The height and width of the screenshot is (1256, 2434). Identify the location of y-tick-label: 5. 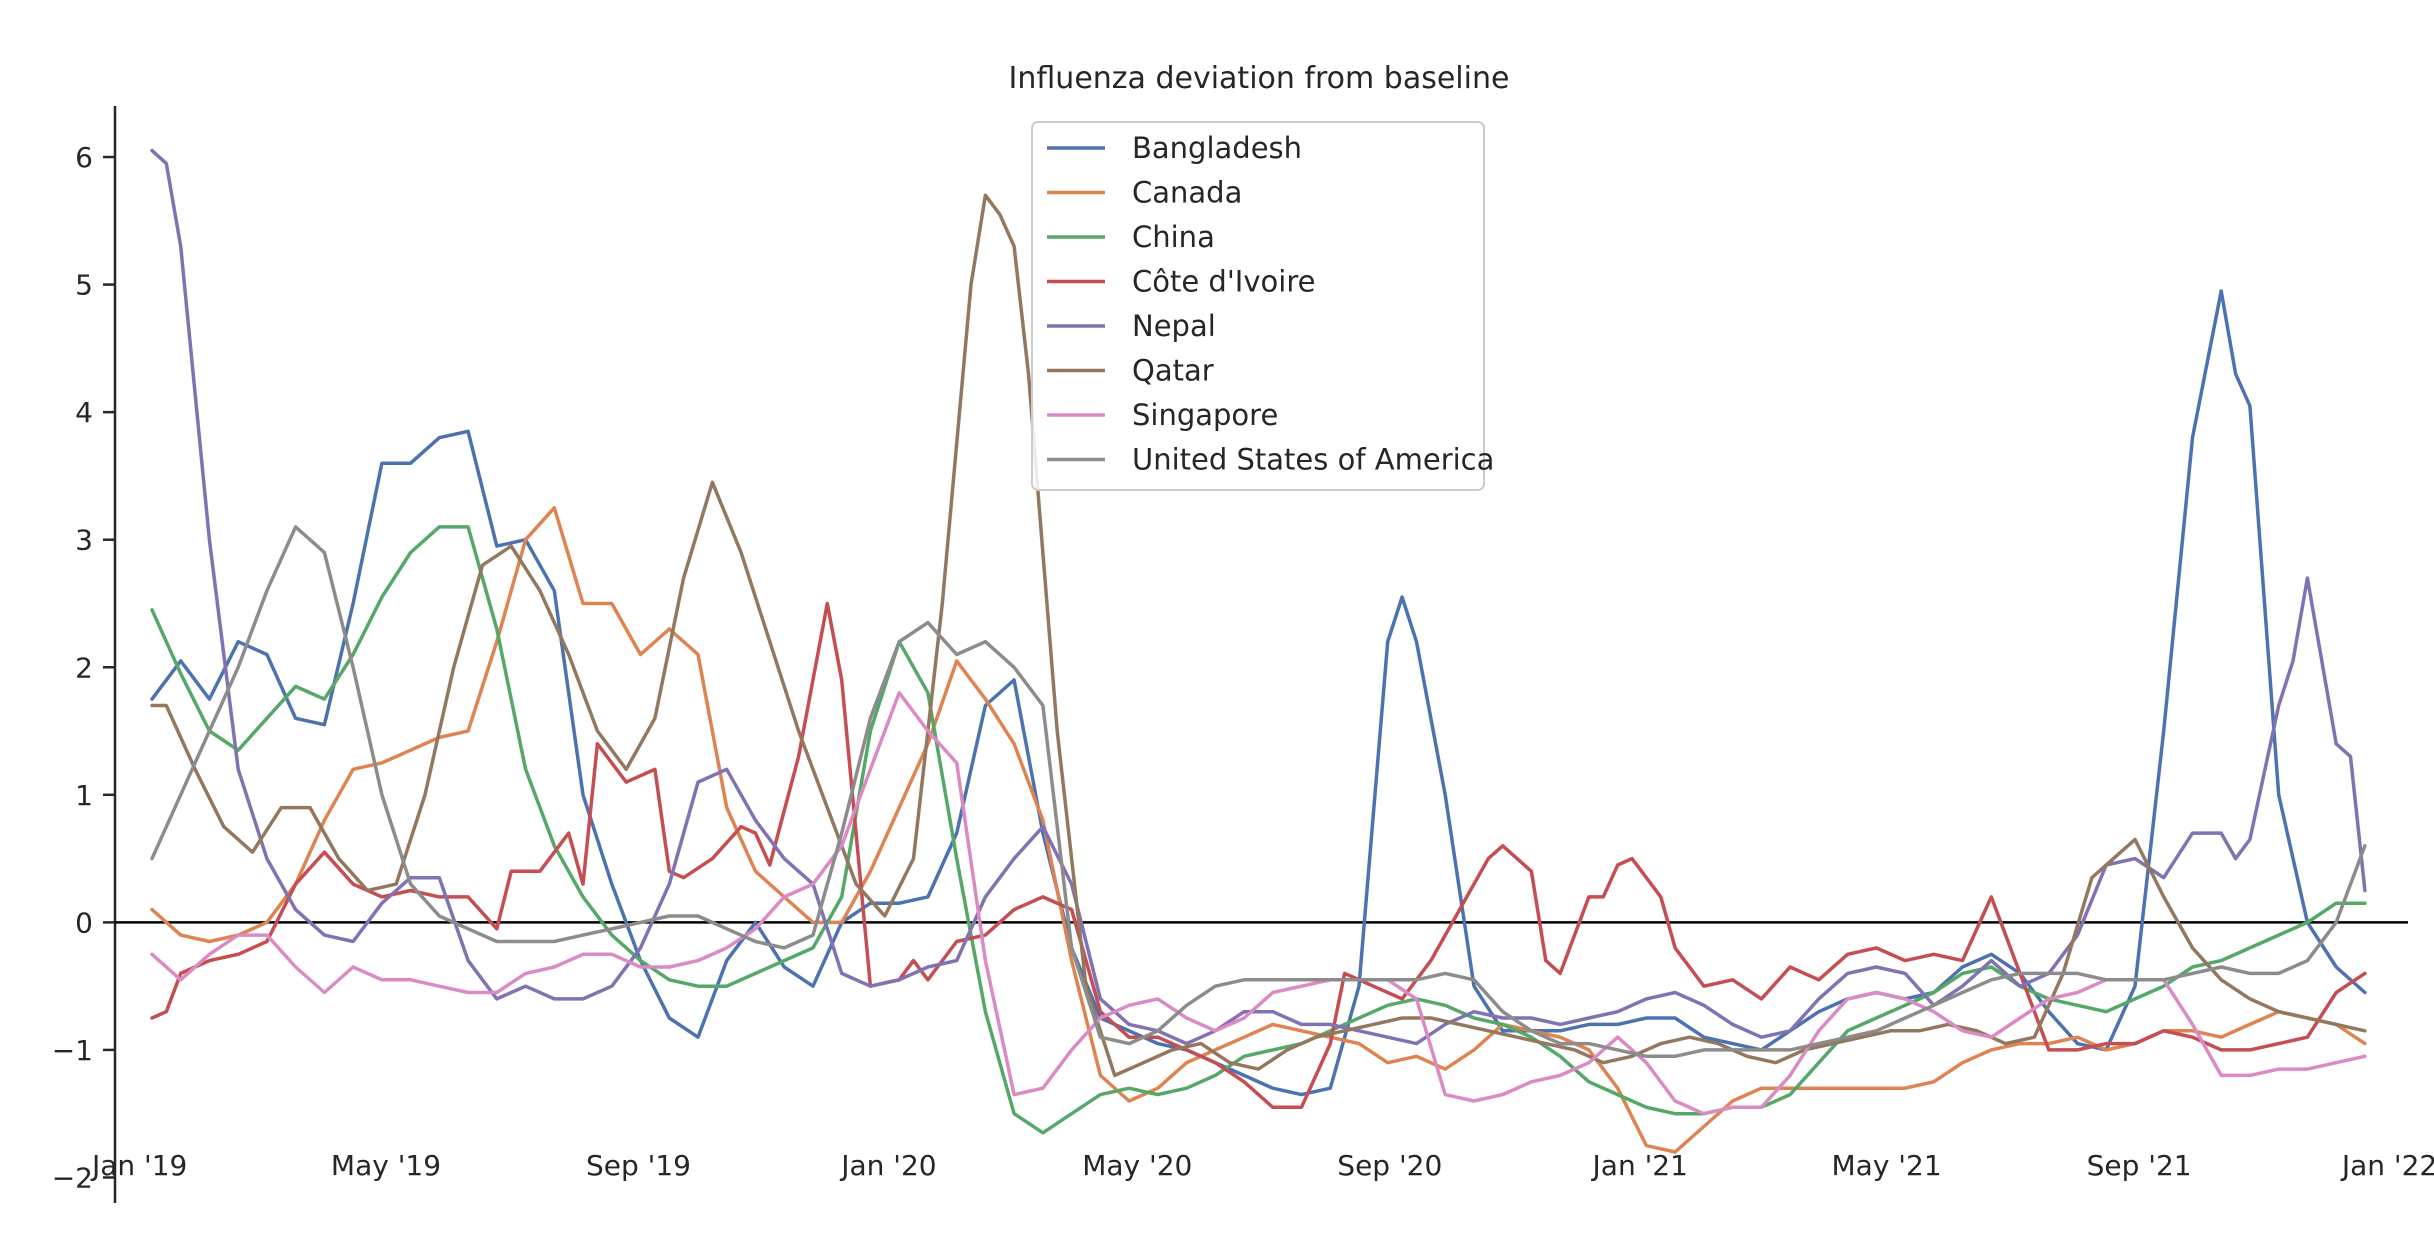
(84, 285).